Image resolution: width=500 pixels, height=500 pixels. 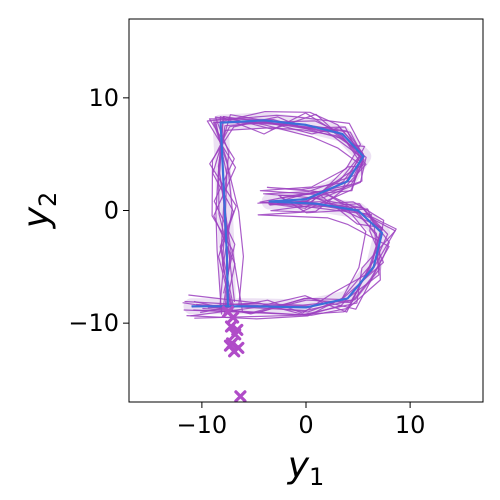 What do you see at coordinates (306, 468) in the screenshot?
I see `x-axis-label: y1` at bounding box center [306, 468].